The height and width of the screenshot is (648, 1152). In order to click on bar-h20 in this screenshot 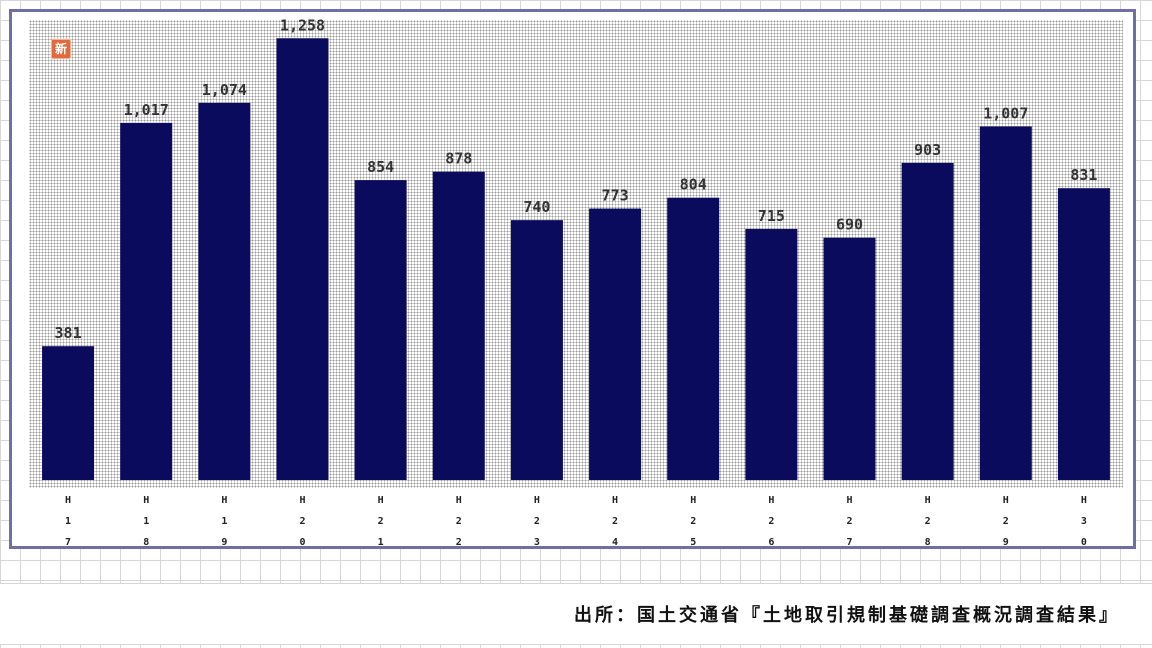, I will do `click(302, 259)`.